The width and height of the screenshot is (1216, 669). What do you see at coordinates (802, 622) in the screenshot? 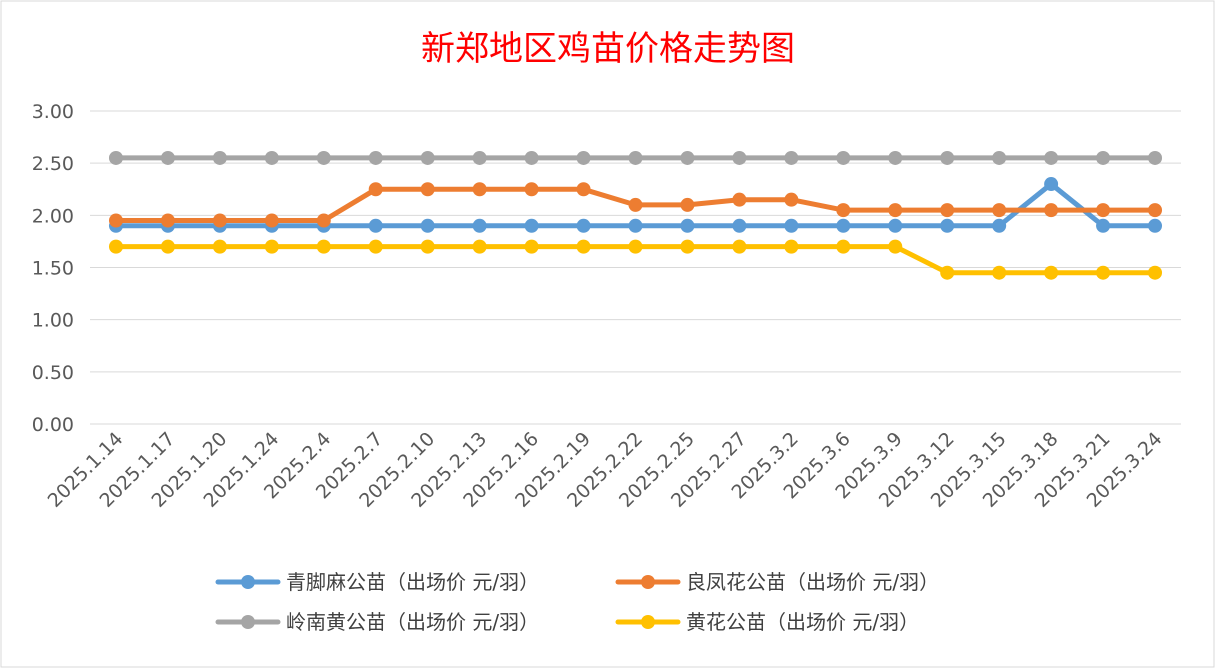
I see `legend-label: 黄花公苗（出场价 元/羽）` at bounding box center [802, 622].